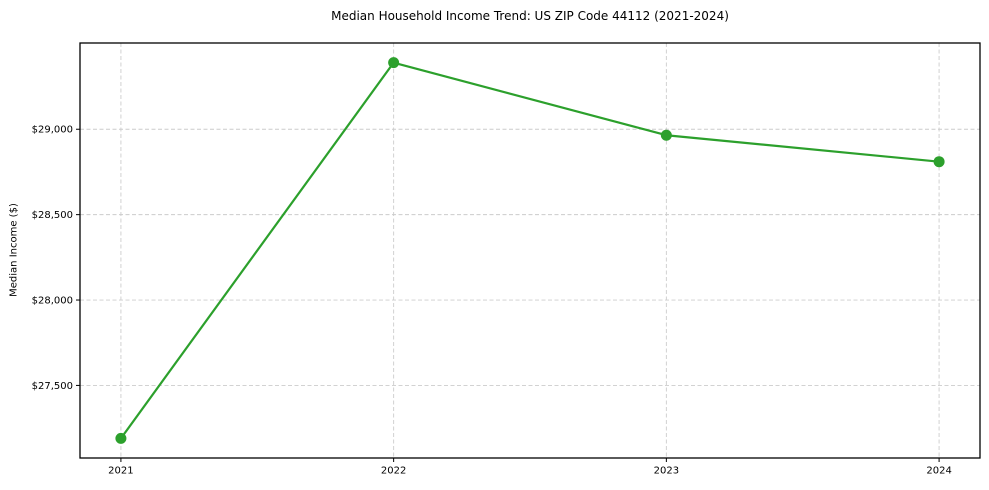  Describe the element at coordinates (52, 301) in the screenshot. I see `y-tick-label: $28,000` at that location.